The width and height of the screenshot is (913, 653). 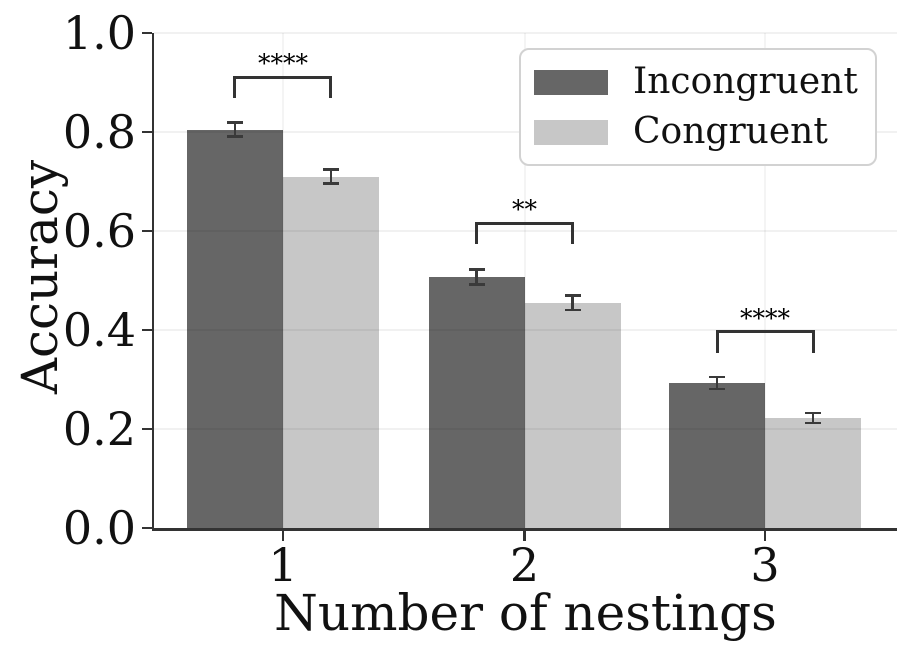 I want to click on y-tick-label: 0.4, so click(x=99, y=330).